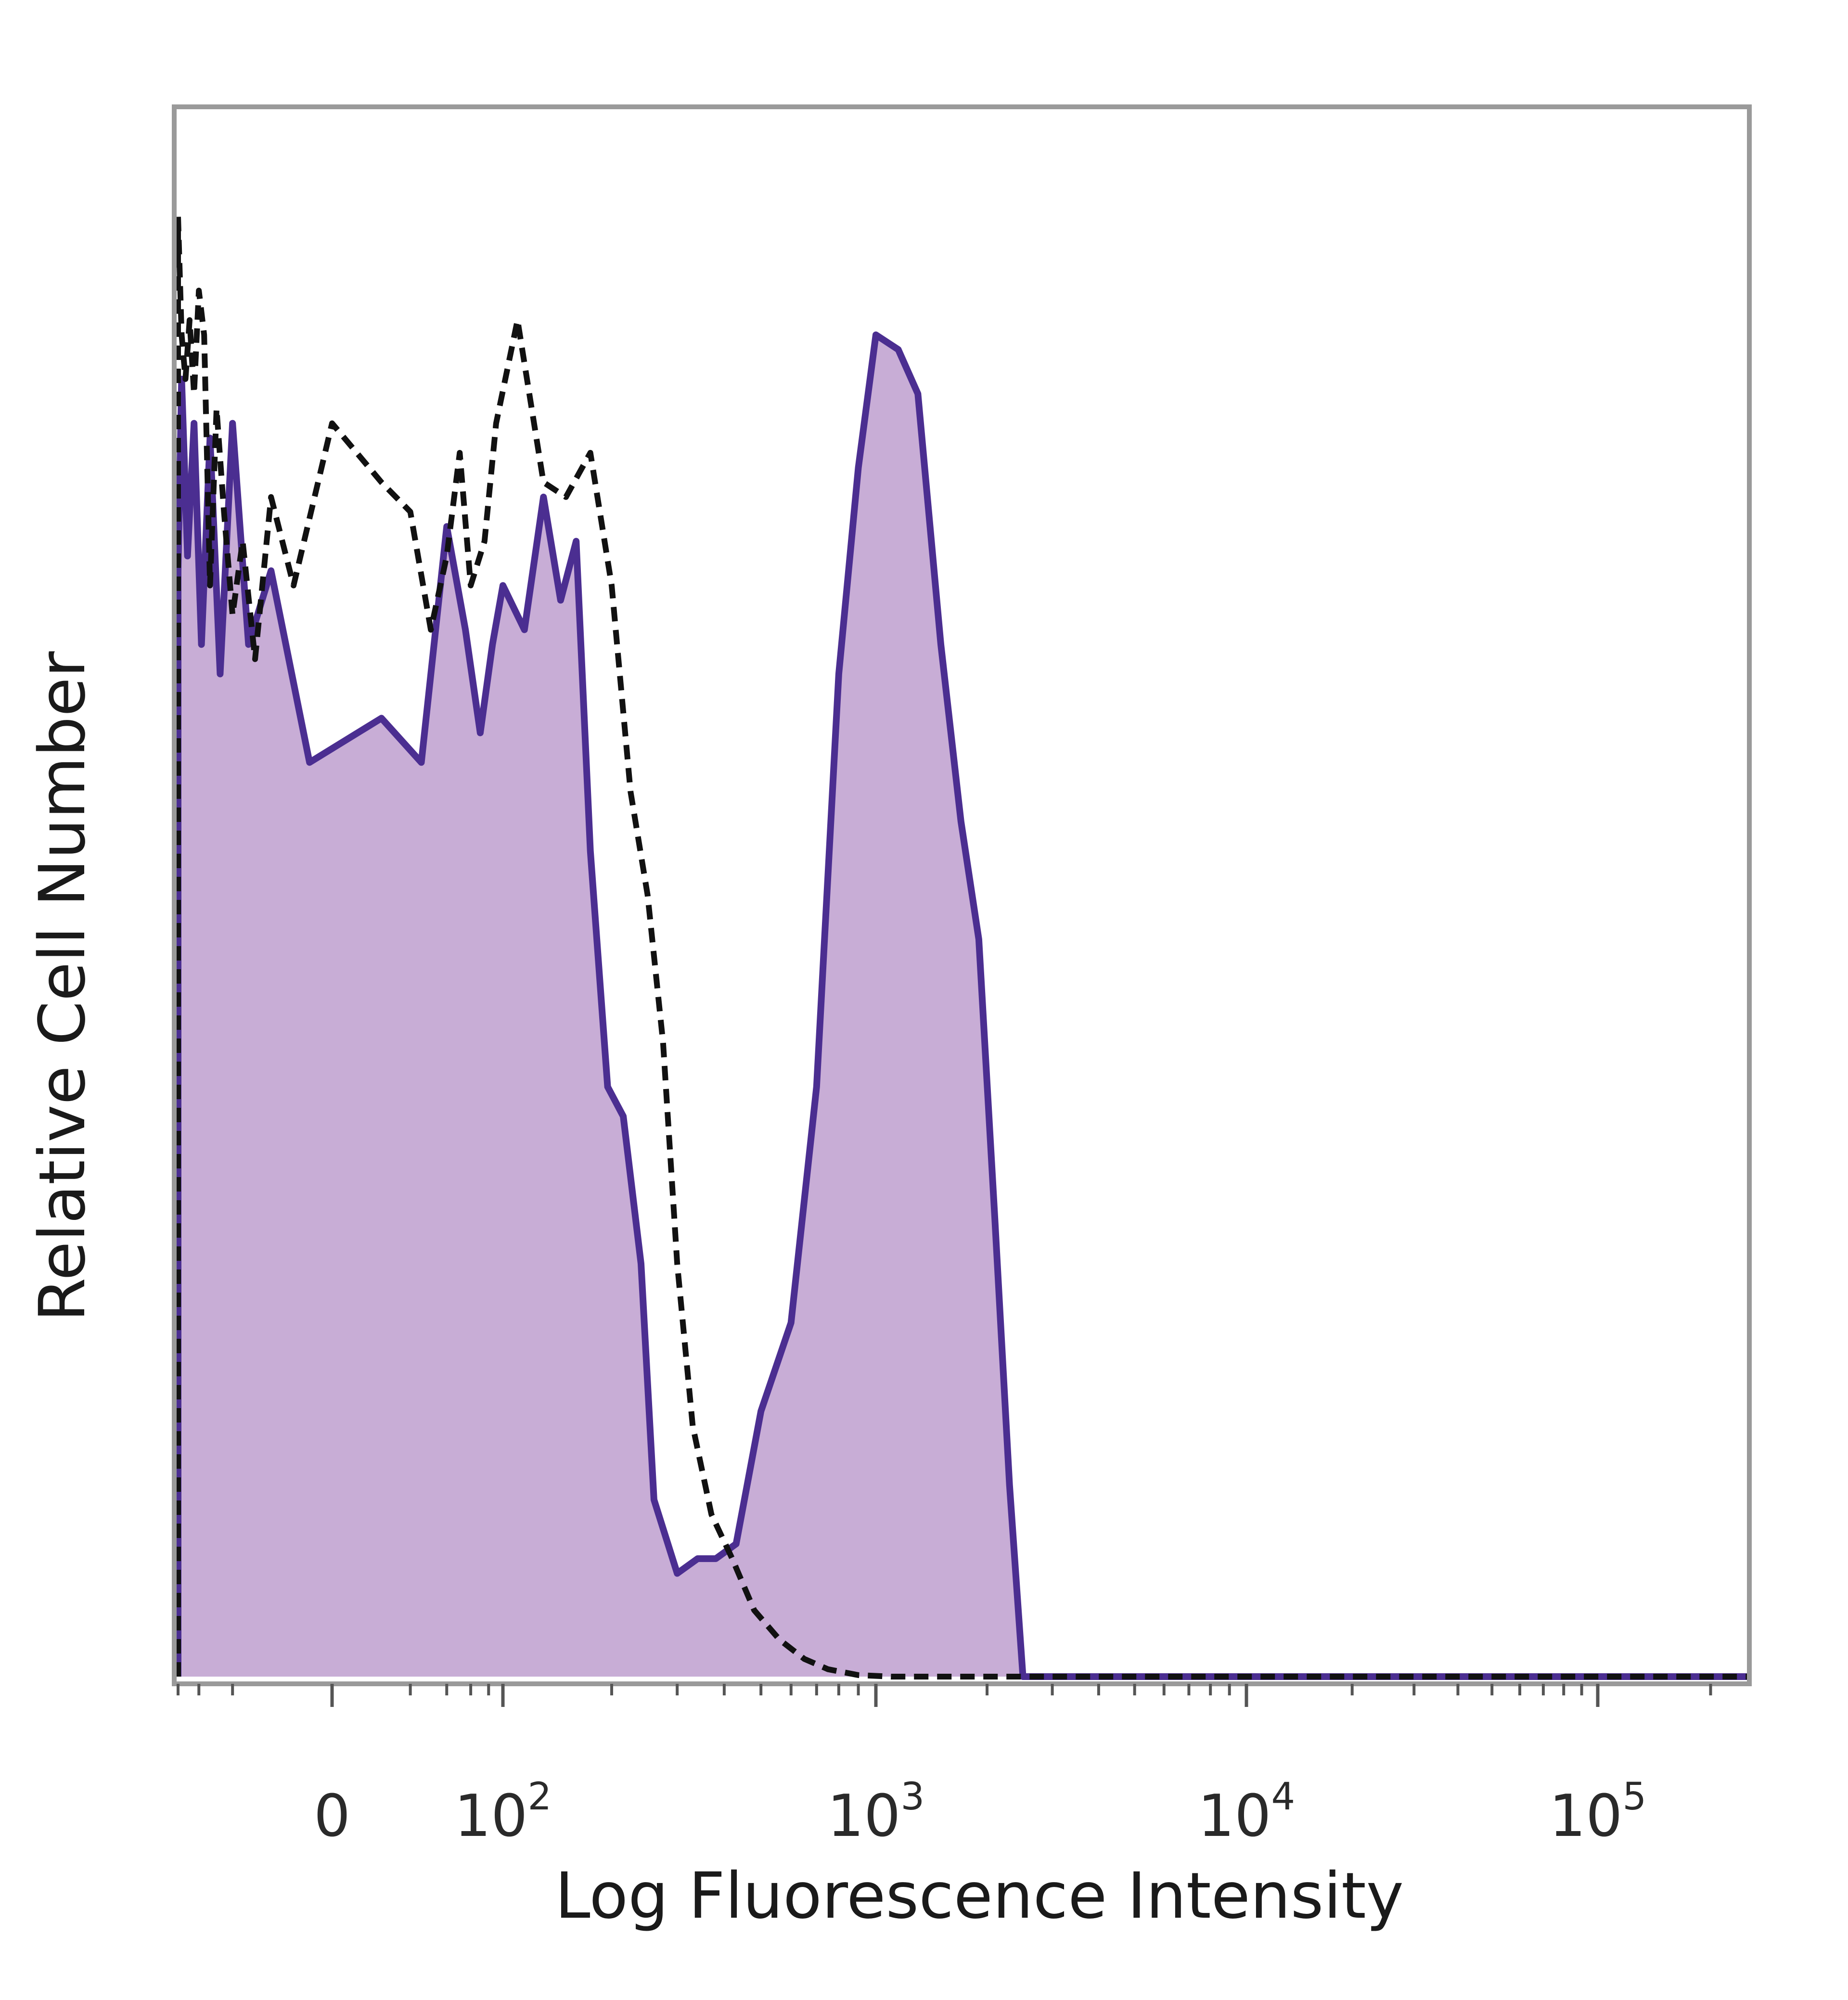 Image resolution: width=1848 pixels, height=2000 pixels. Describe the element at coordinates (503, 1812) in the screenshot. I see `x-tick-label: 10²` at that location.